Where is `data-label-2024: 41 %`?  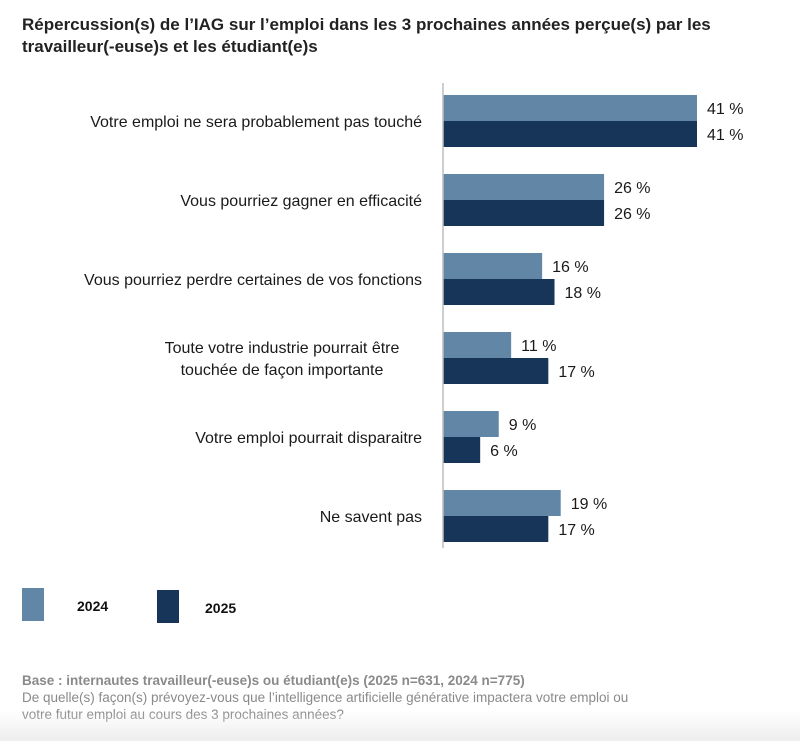
data-label-2024: 41 % is located at coordinates (725, 109).